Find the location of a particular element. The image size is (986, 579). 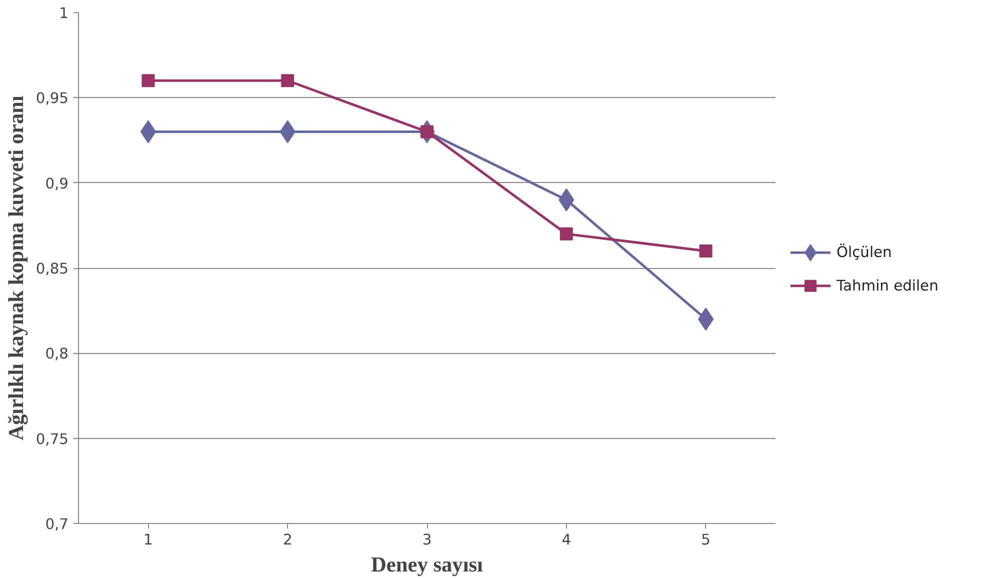

y-tick-label: 0,7 is located at coordinates (57, 524).